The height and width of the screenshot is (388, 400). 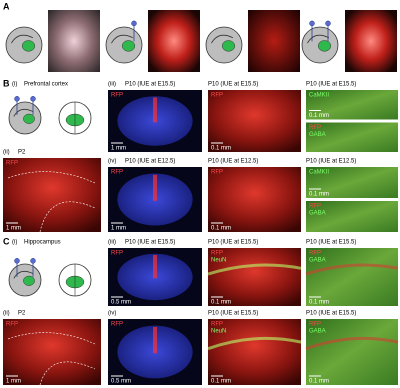 What do you see at coordinates (6, 6) in the screenshot?
I see `panel-label: A` at bounding box center [6, 6].